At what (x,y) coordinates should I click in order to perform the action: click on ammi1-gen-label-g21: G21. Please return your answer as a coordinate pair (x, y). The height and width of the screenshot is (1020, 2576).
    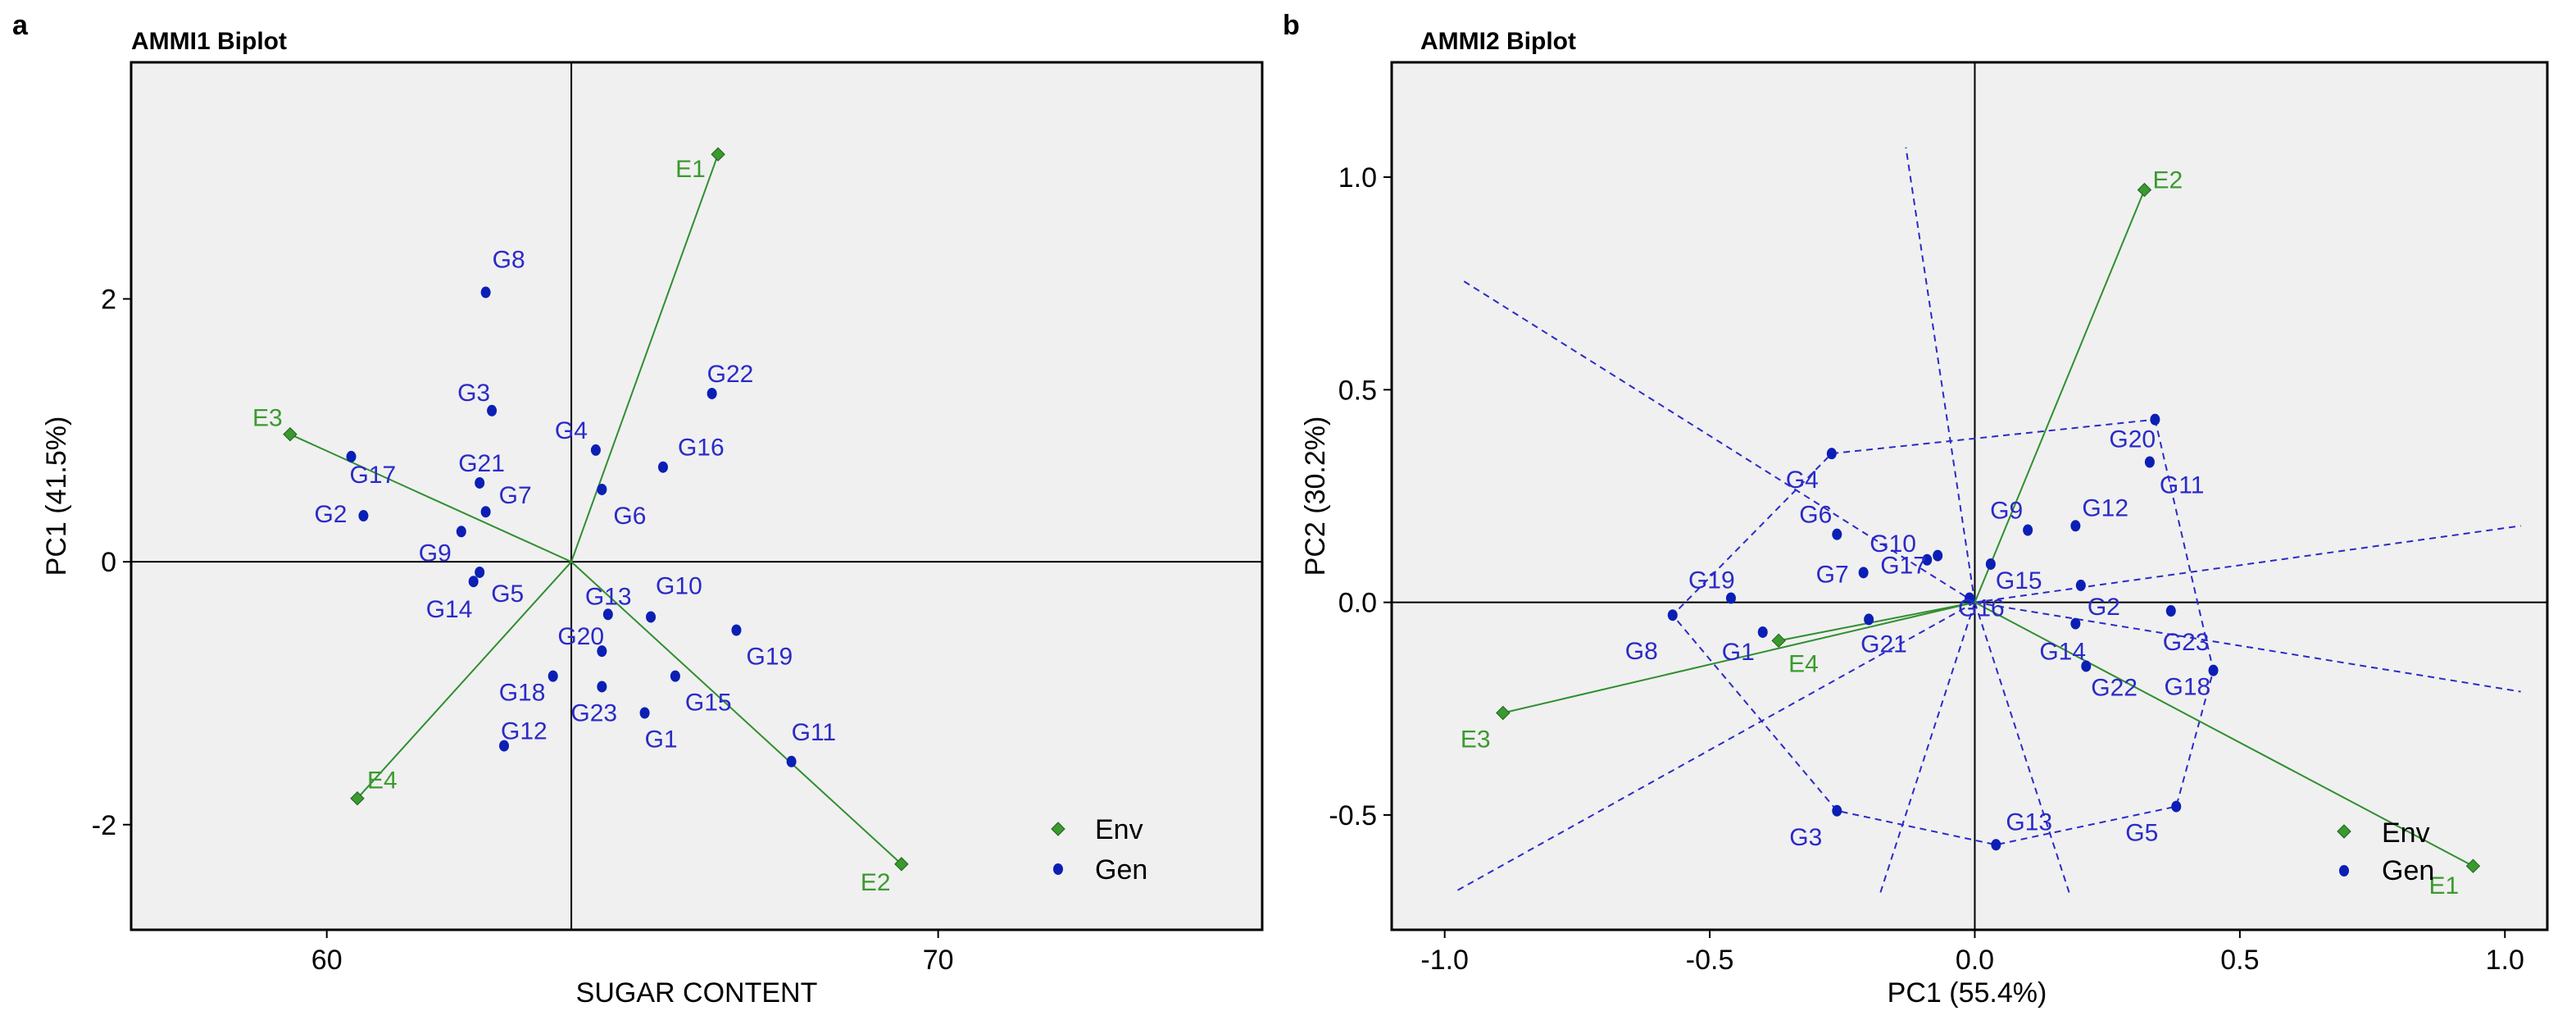
    Looking at the image, I should click on (481, 464).